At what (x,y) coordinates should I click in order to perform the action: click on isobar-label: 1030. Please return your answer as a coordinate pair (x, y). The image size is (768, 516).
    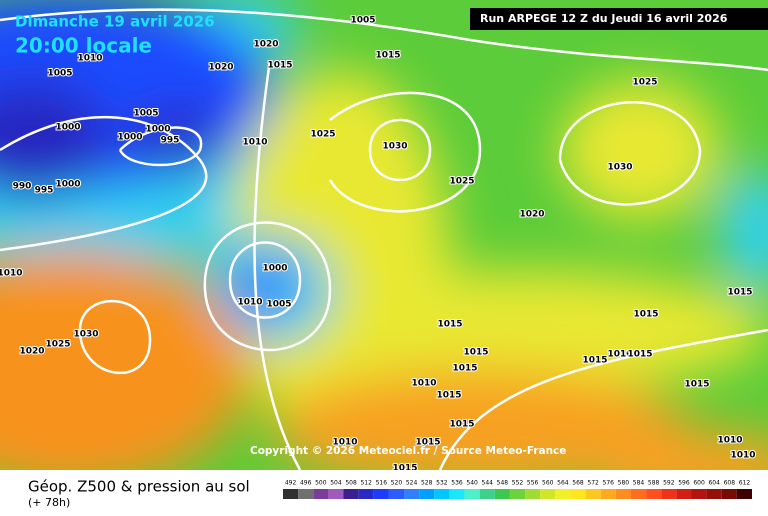
    Looking at the image, I should click on (85, 335).